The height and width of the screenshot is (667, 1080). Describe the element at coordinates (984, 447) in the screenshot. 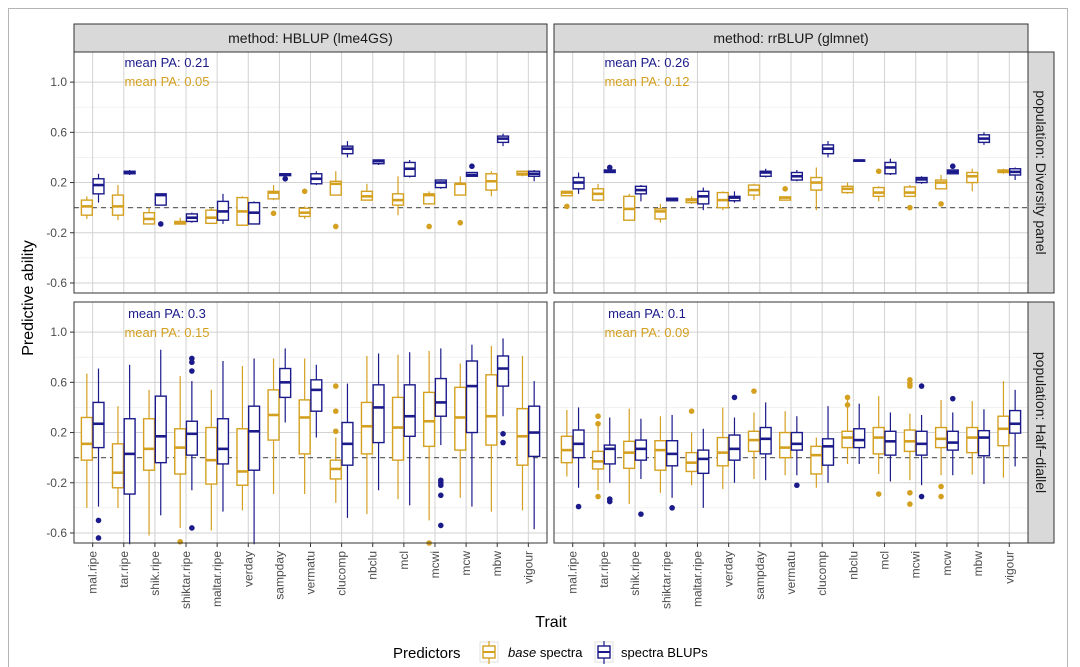

I see `blup-box-mbw` at that location.